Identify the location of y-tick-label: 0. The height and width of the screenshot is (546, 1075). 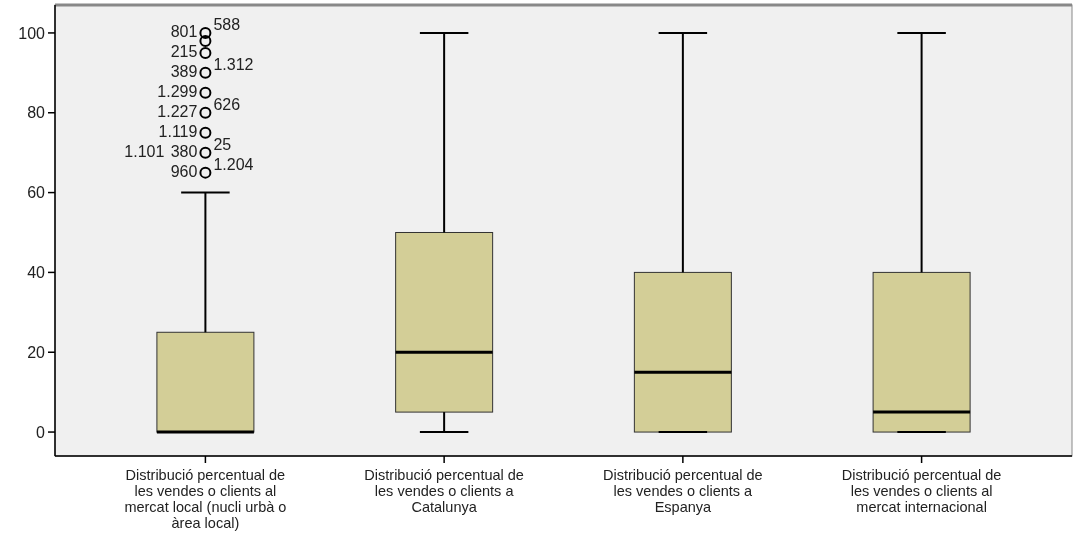
(41, 432).